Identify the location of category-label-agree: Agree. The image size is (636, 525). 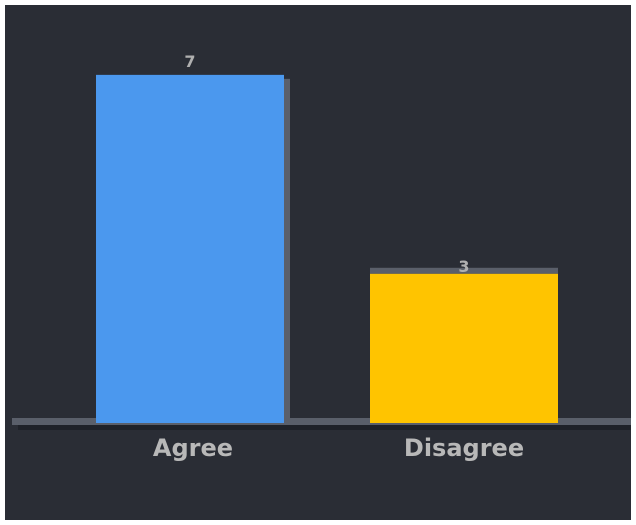
(193, 448).